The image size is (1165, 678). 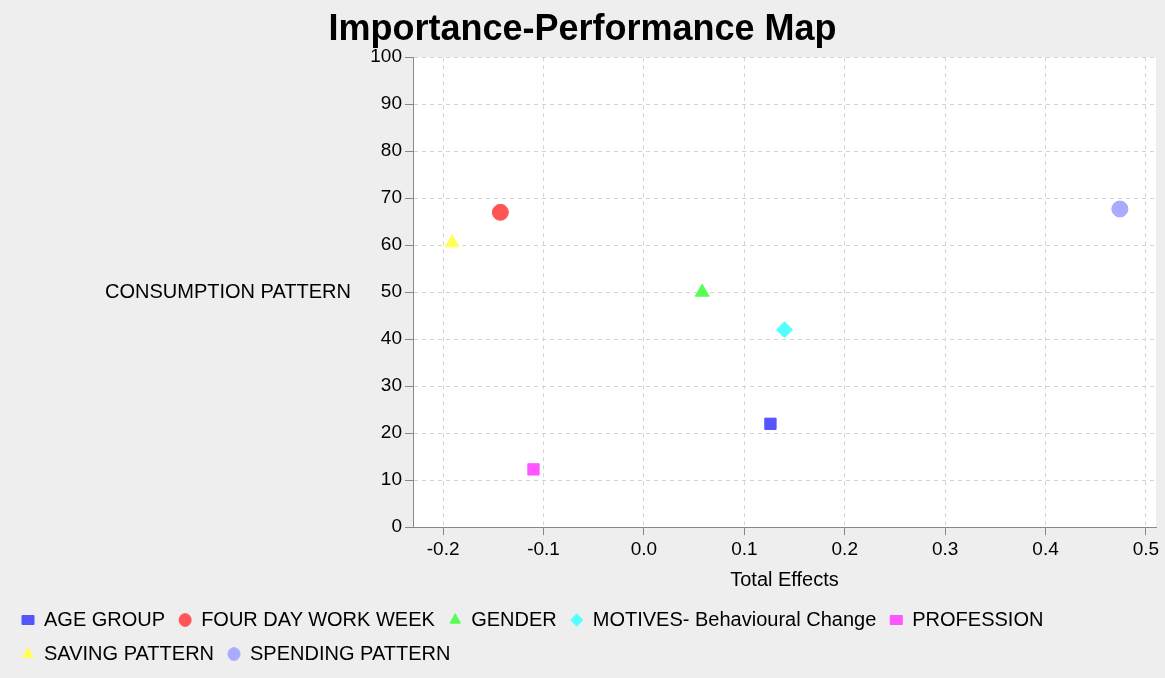 I want to click on x-tick-label: -0.2, so click(x=443, y=548).